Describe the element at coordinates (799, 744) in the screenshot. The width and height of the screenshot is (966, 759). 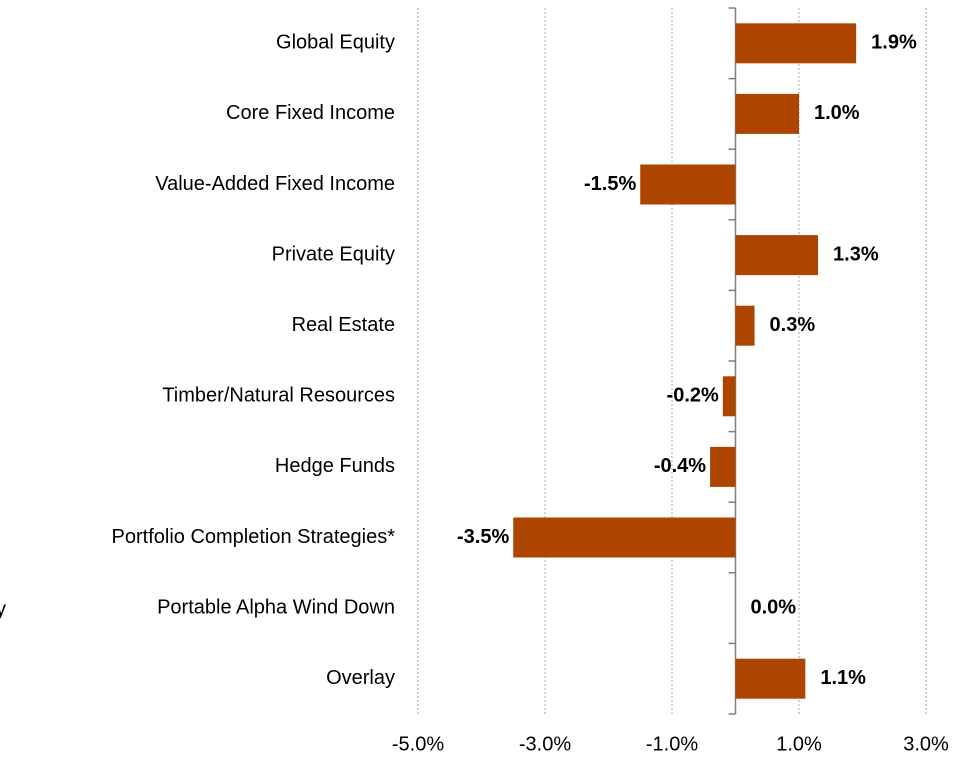
I see `x-tick-label: 1.0%` at that location.